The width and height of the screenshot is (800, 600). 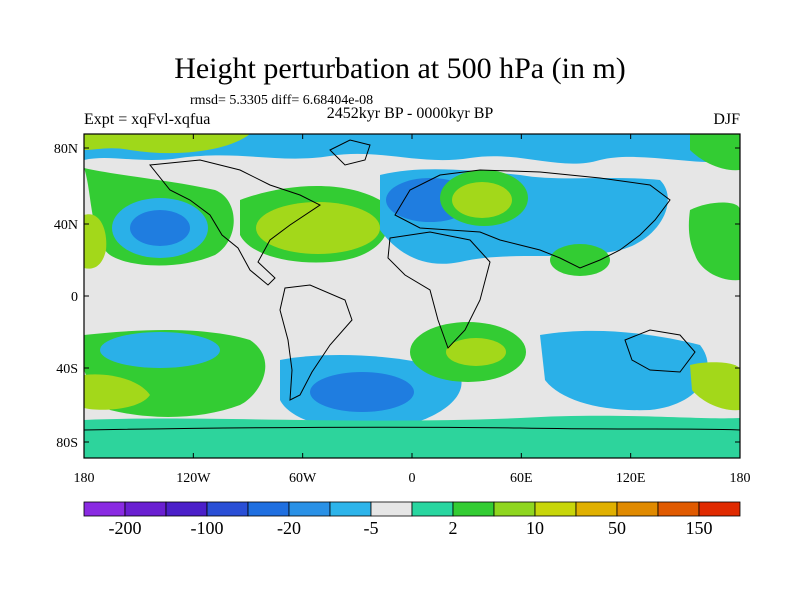 I want to click on lon-tick-label: 60E, so click(x=521, y=478).